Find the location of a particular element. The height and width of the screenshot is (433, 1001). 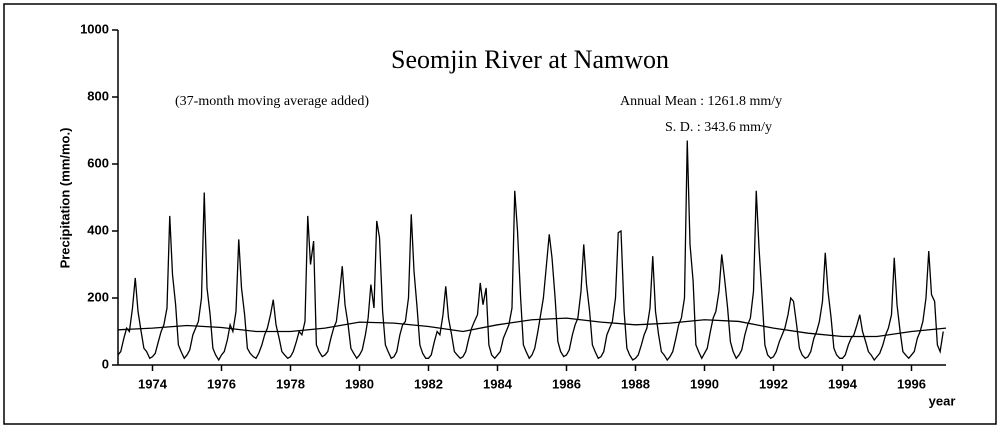

x-tick-label: 1984 is located at coordinates (498, 383).